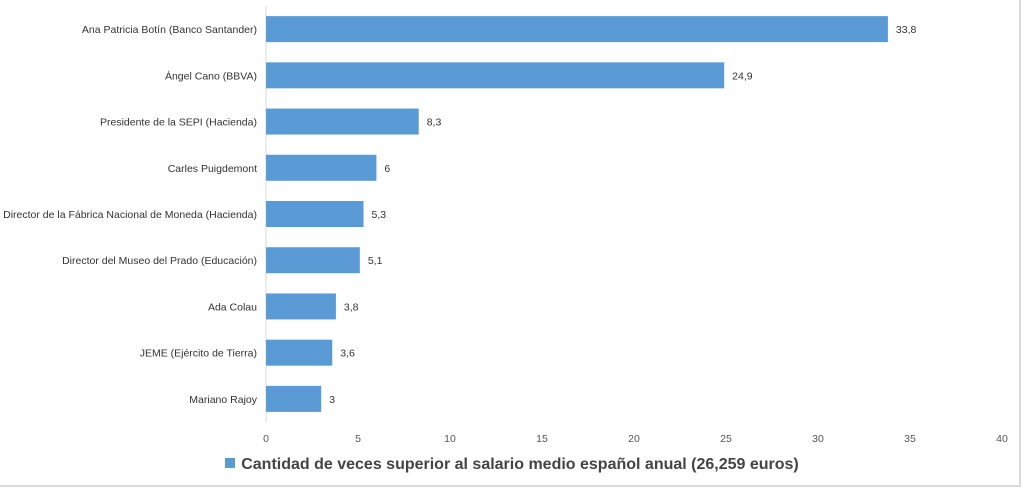  Describe the element at coordinates (332, 400) in the screenshot. I see `data-label: 3` at that location.